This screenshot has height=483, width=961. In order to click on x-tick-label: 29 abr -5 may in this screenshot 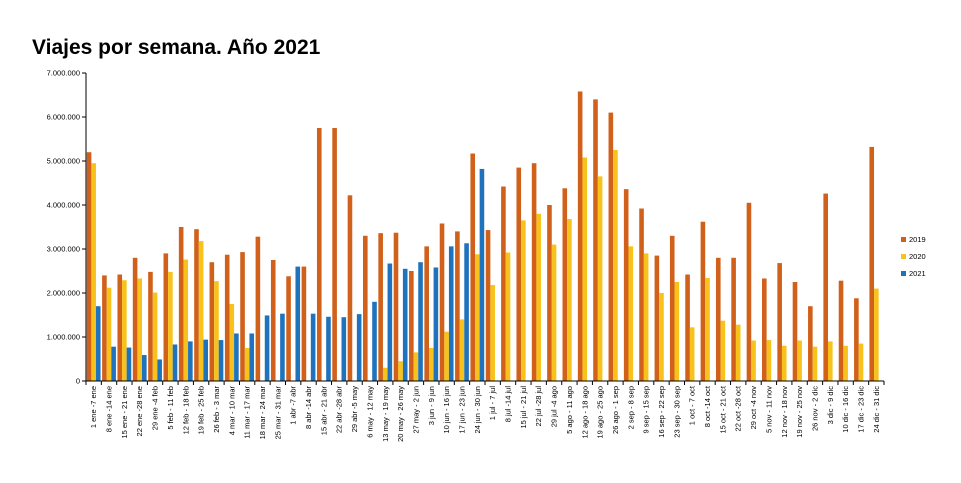, I will do `click(354, 409)`.